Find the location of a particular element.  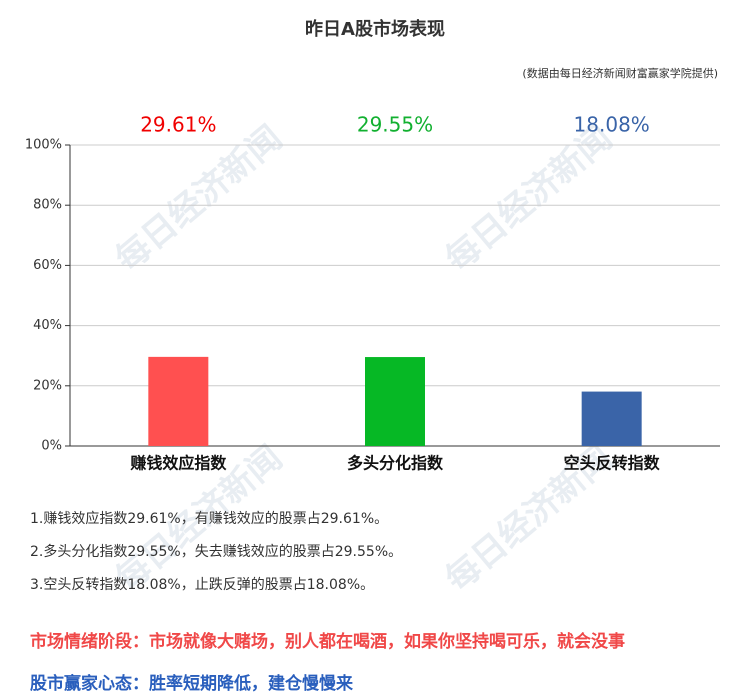

chart-title: 昨日A股市场表现 is located at coordinates (375, 29).